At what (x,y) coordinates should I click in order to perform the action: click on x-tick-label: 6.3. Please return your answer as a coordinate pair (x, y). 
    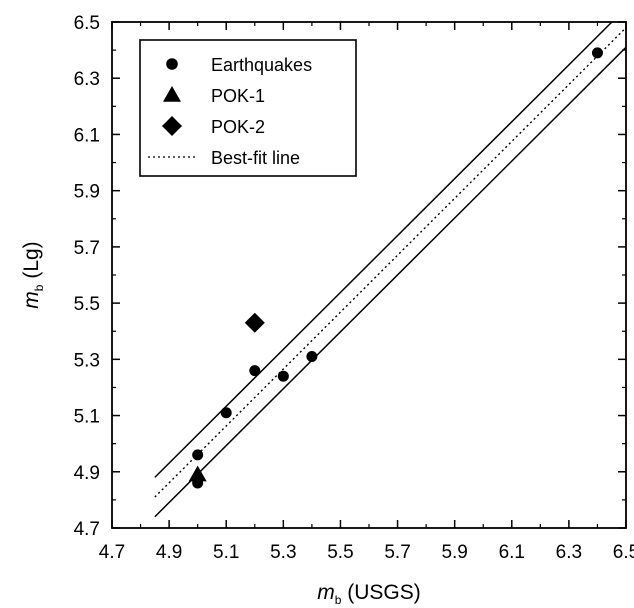
    Looking at the image, I should click on (569, 552).